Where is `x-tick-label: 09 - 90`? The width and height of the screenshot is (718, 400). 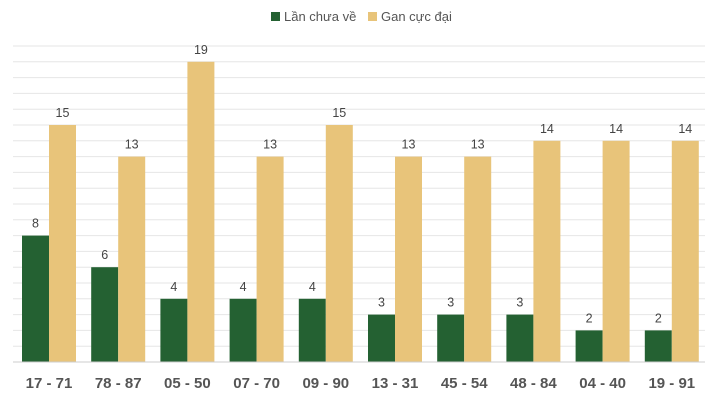 x-tick-label: 09 - 90 is located at coordinates (325, 383).